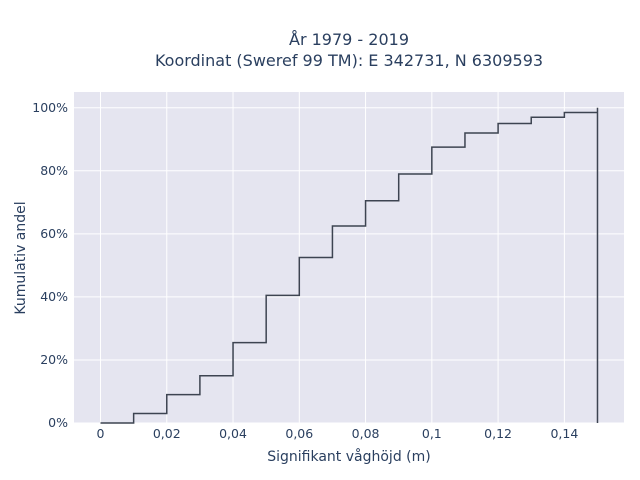 This screenshot has width=640, height=480. Describe the element at coordinates (58, 422) in the screenshot. I see `y-tick-label: 0%` at that location.